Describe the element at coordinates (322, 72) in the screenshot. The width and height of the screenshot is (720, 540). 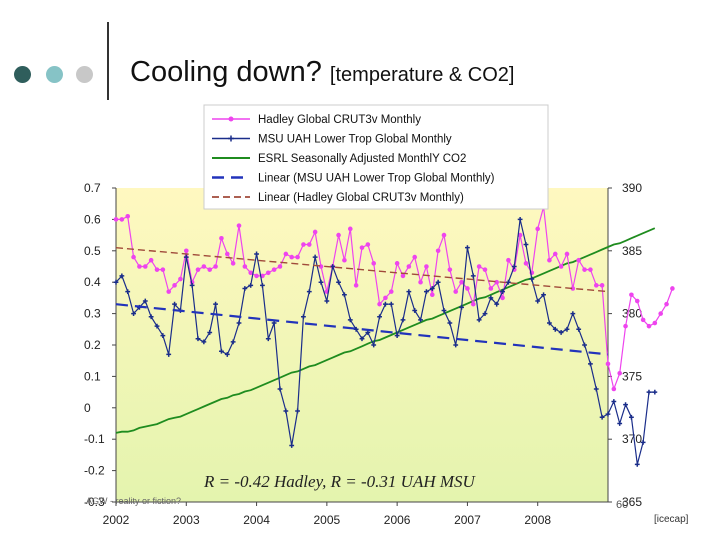
I see `page-title: Cooling down? [temperature & CO2]` at that location.